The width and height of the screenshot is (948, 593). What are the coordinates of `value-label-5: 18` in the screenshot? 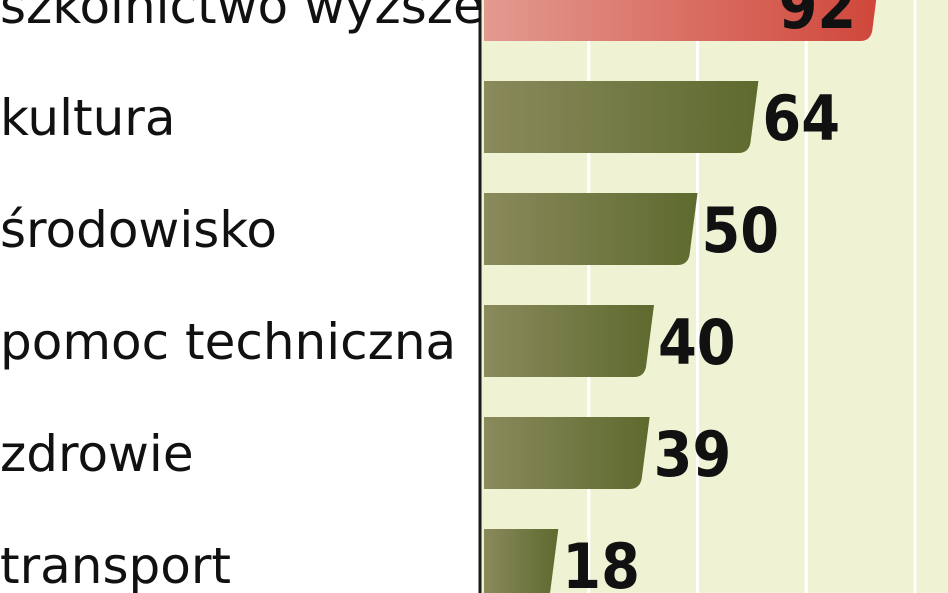 It's located at (601, 561).